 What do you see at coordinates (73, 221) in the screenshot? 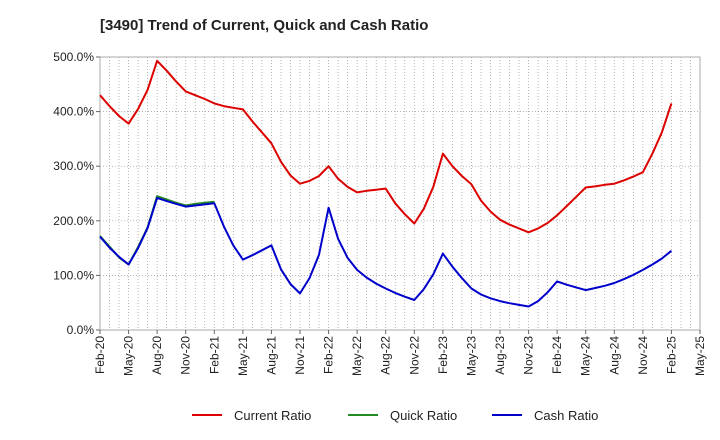
I see `y-tick-label: 200.0%` at bounding box center [73, 221].